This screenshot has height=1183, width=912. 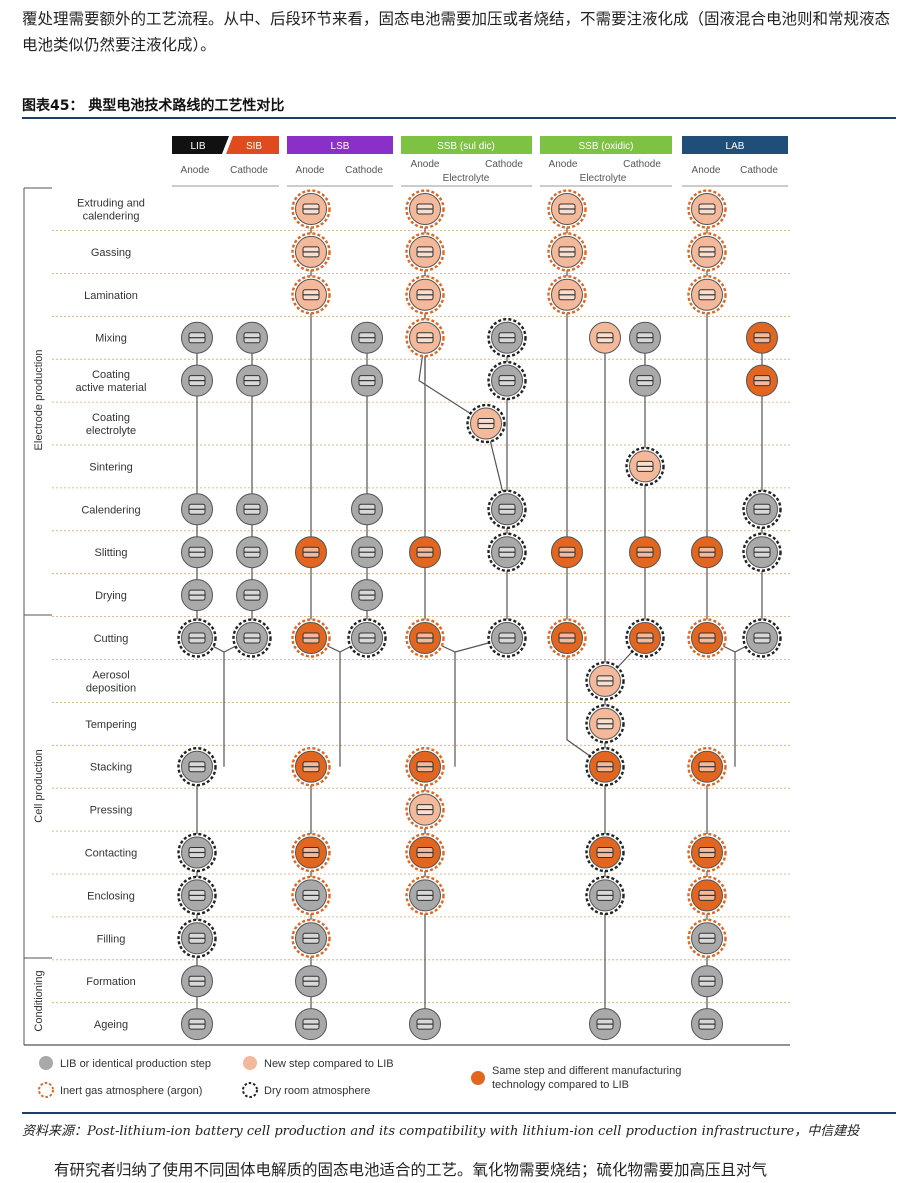 What do you see at coordinates (586, 1071) in the screenshot?
I see `legend-orange-label-1: Same step and different manufacturing` at bounding box center [586, 1071].